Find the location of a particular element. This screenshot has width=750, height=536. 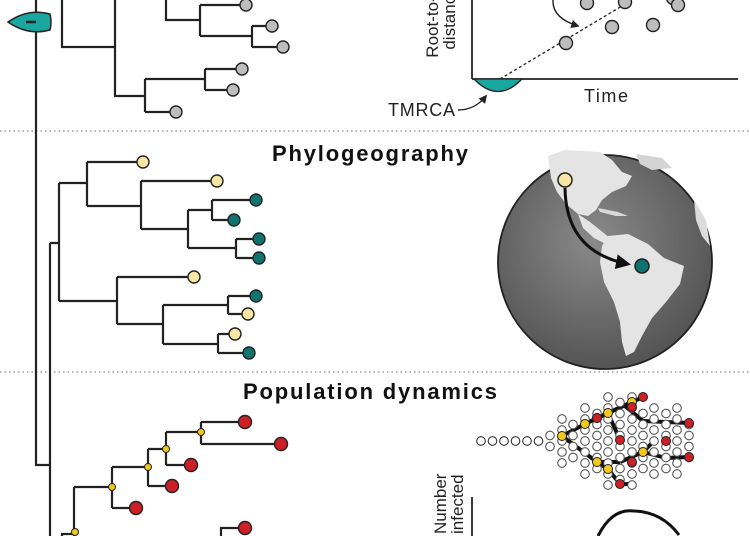

y-axis-label: Root-to-tip is located at coordinates (432, 29).